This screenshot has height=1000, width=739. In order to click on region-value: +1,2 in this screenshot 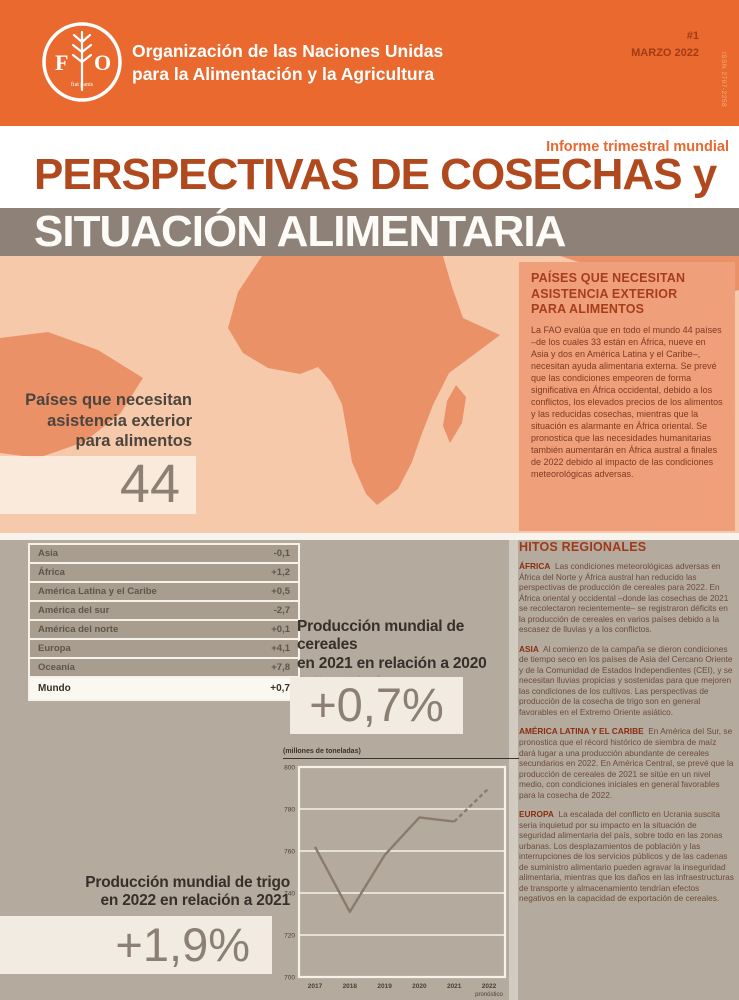, I will do `click(280, 572)`.